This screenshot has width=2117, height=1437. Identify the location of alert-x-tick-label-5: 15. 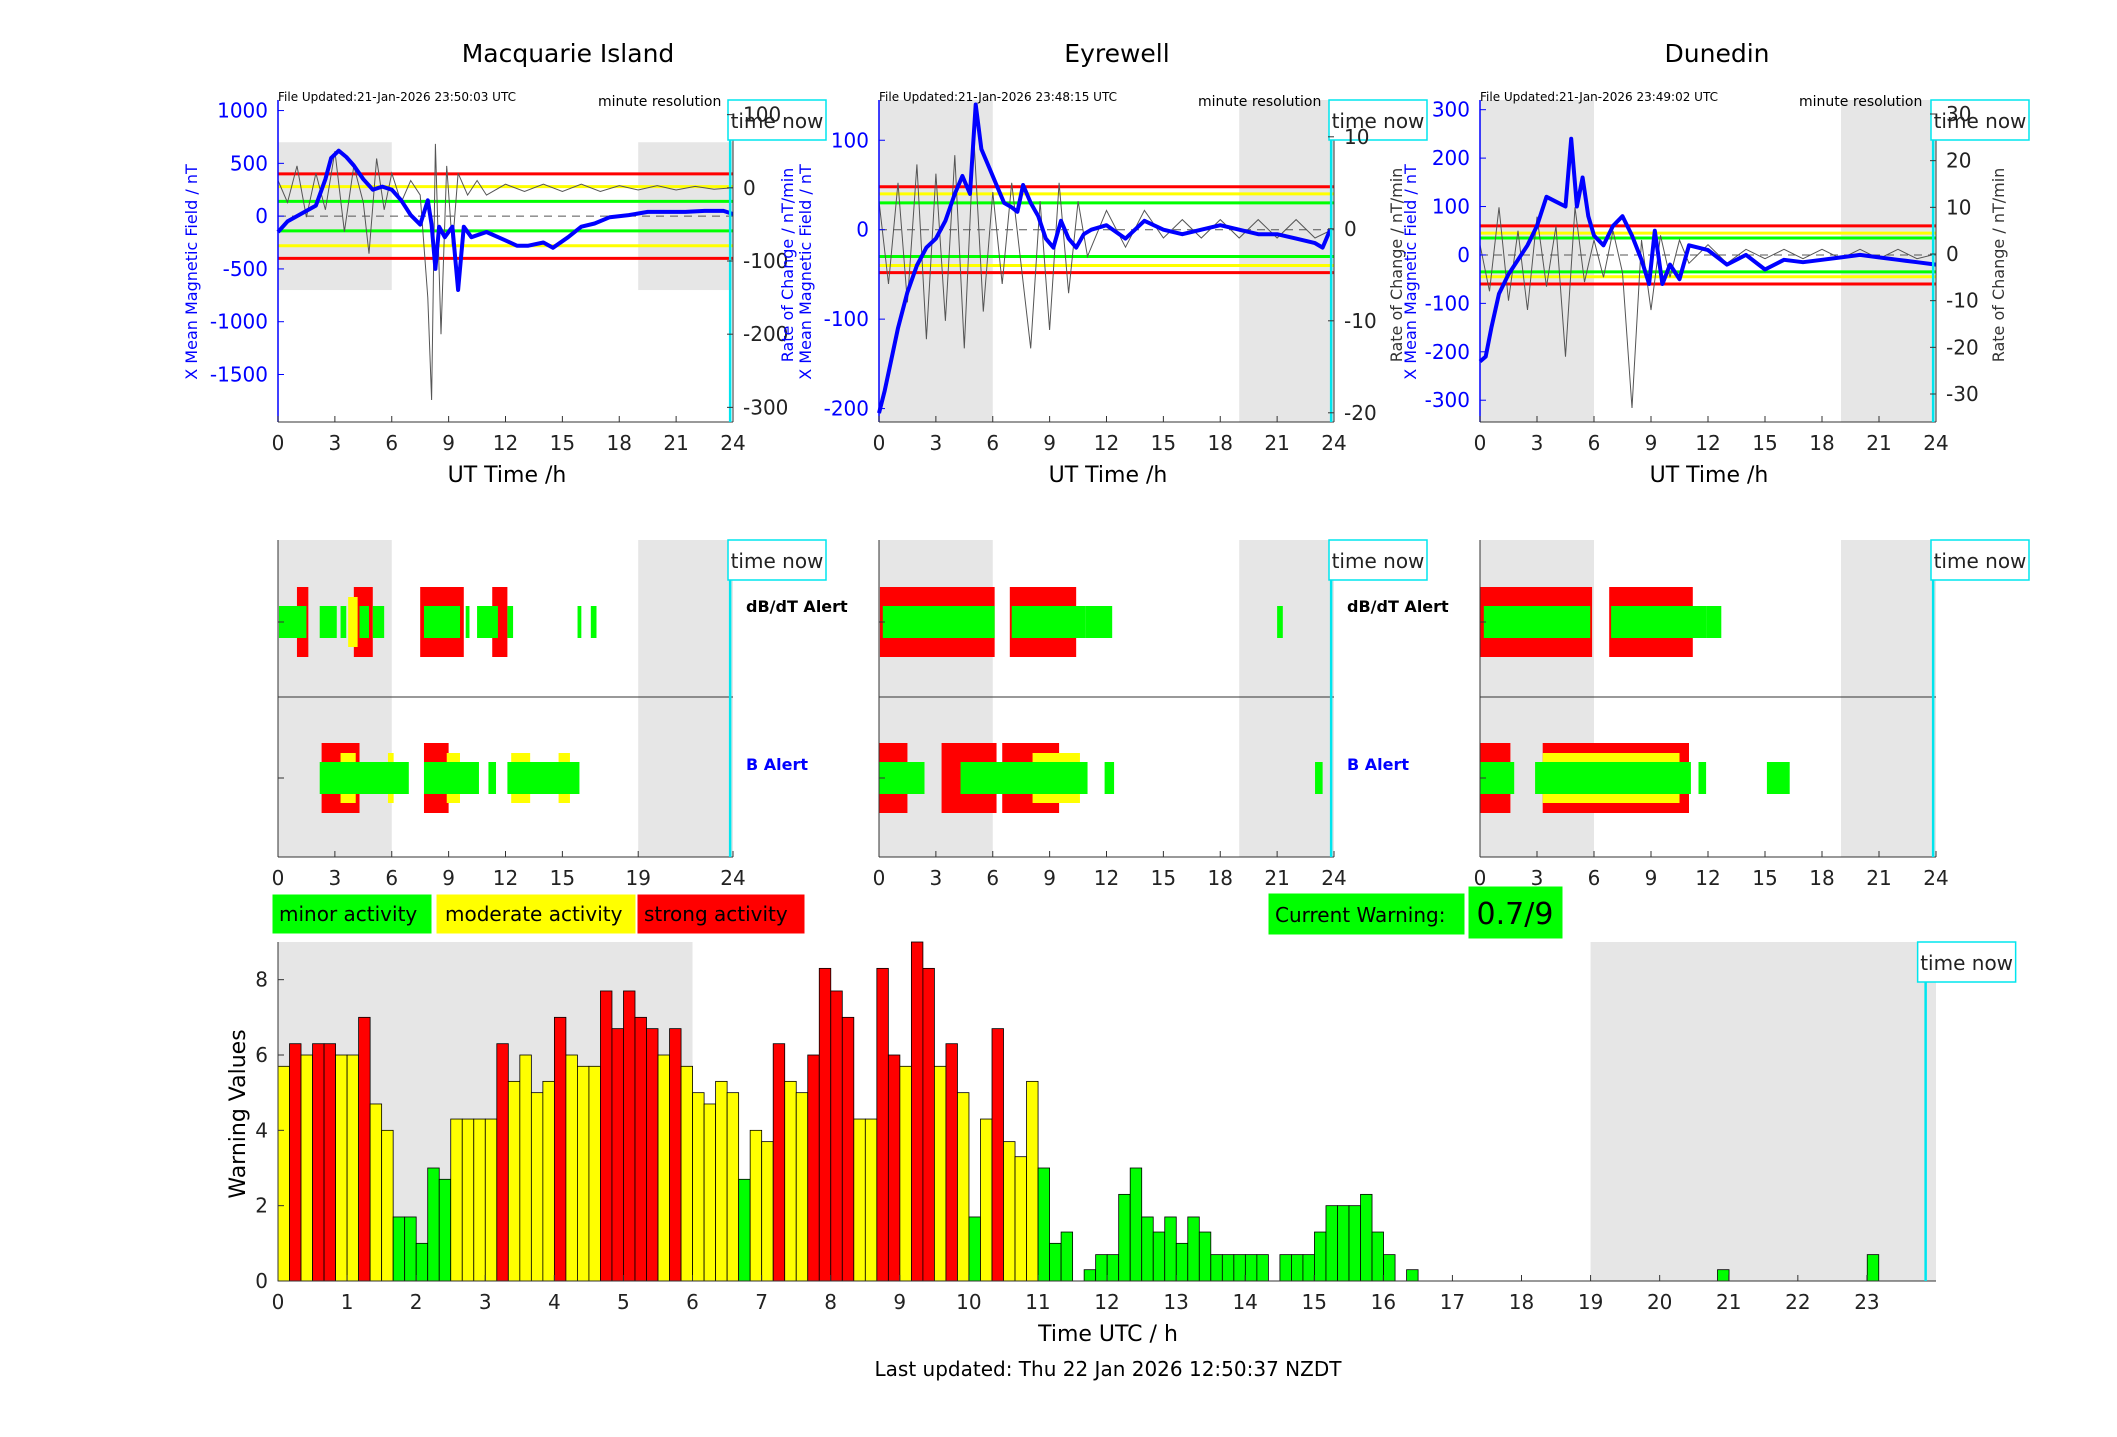
(1163, 878).